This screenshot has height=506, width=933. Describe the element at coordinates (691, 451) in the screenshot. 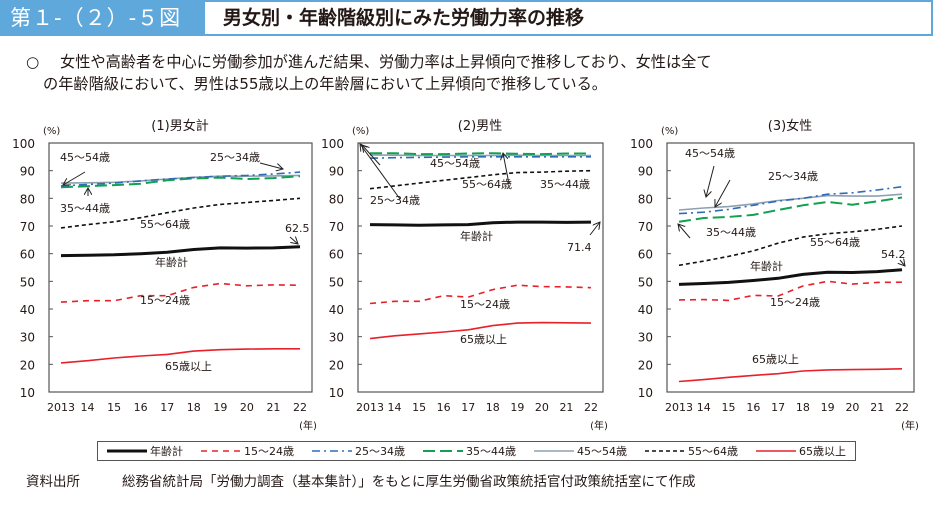

I see `legend-item-a55_64: 55～64歳` at that location.